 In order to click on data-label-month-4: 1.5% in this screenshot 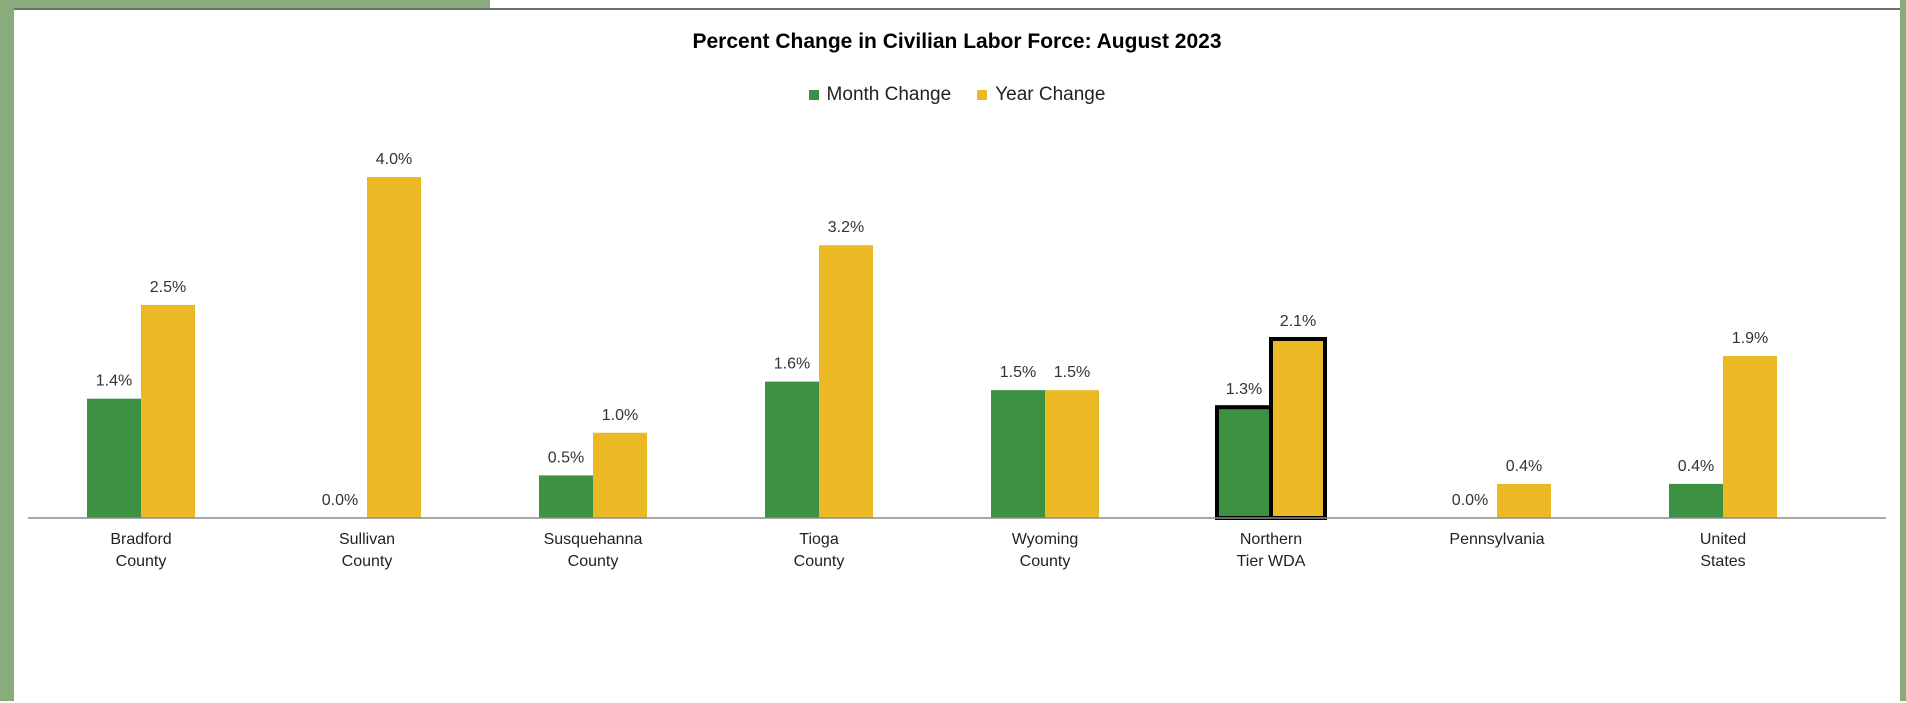, I will do `click(1018, 372)`.